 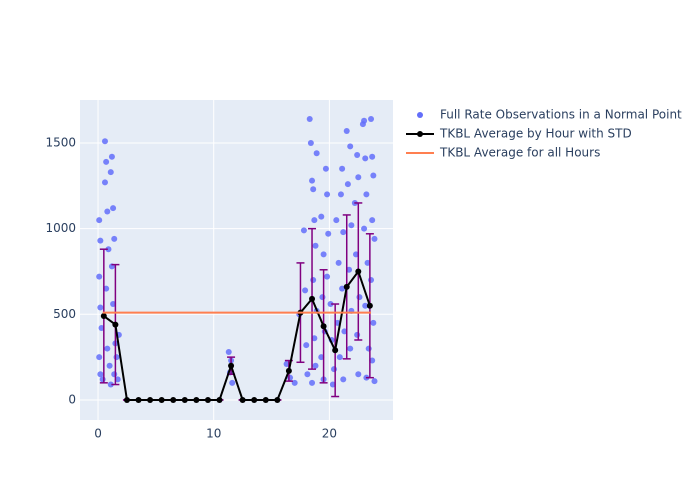 I want to click on y-tick-label: 1500, so click(x=60, y=142).